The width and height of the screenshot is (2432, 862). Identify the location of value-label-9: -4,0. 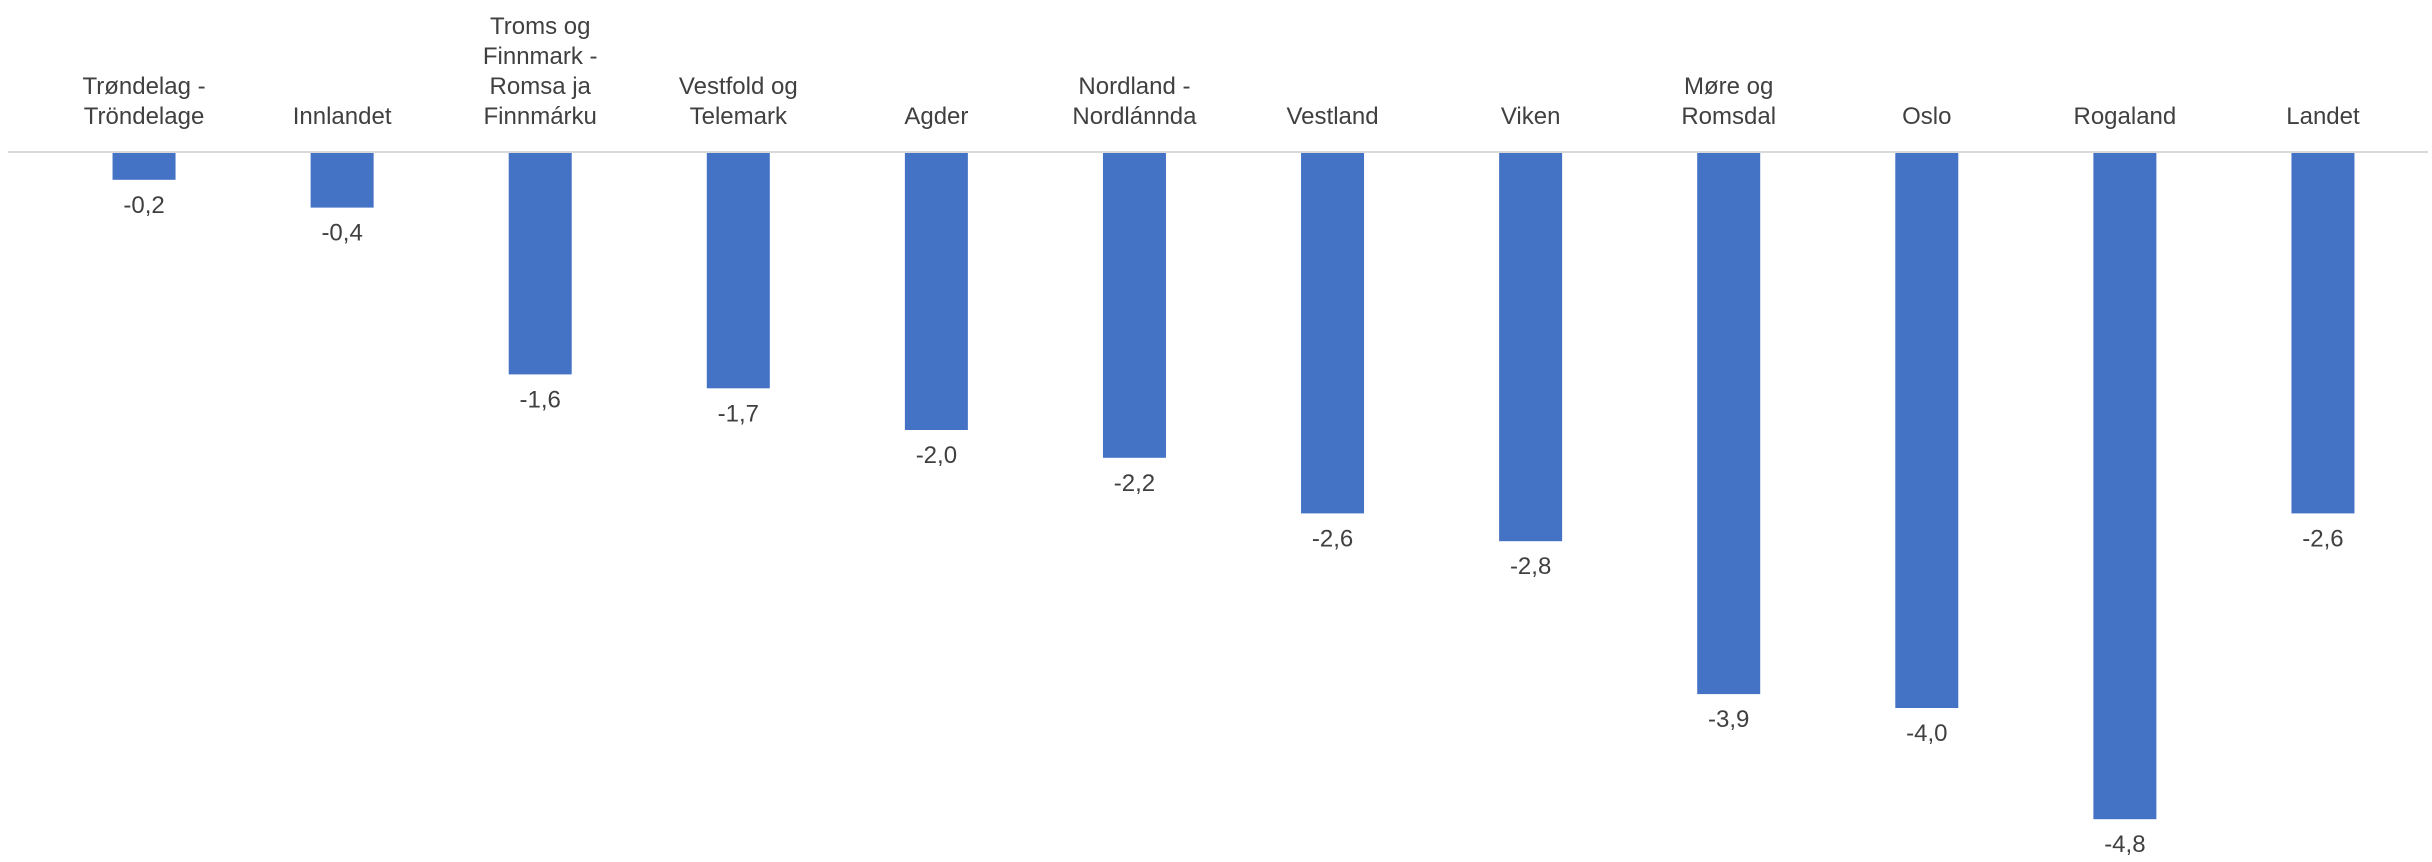
(1926, 733).